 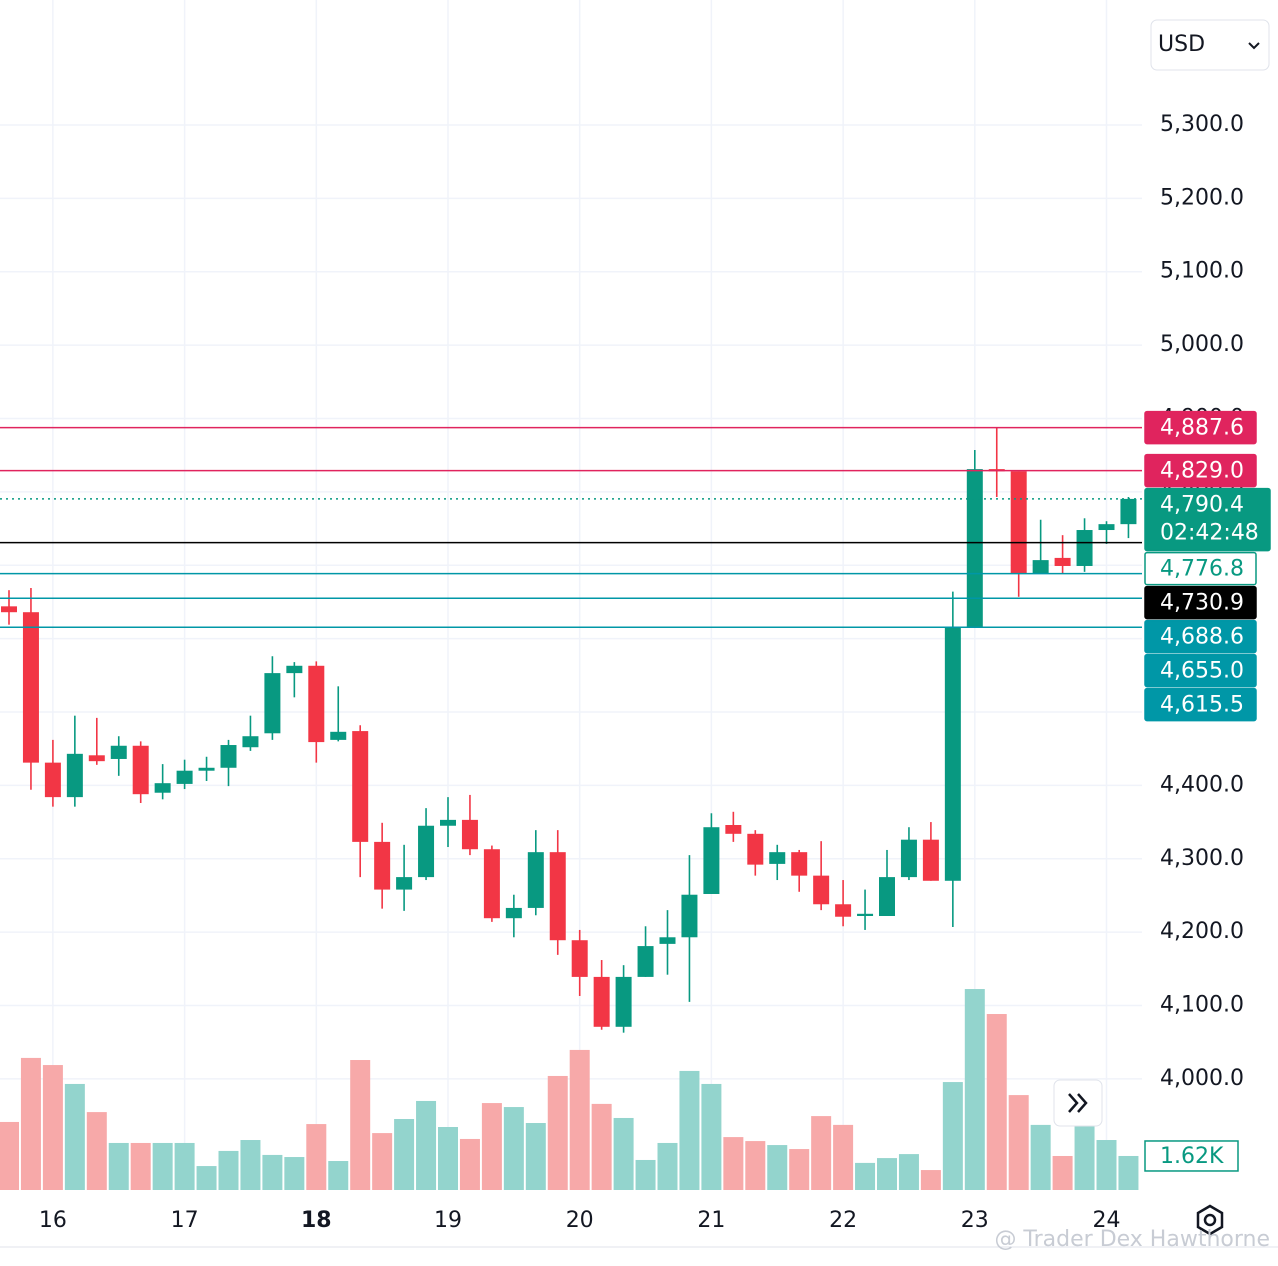 I want to click on volume-label: 1.62K, so click(x=1192, y=1156).